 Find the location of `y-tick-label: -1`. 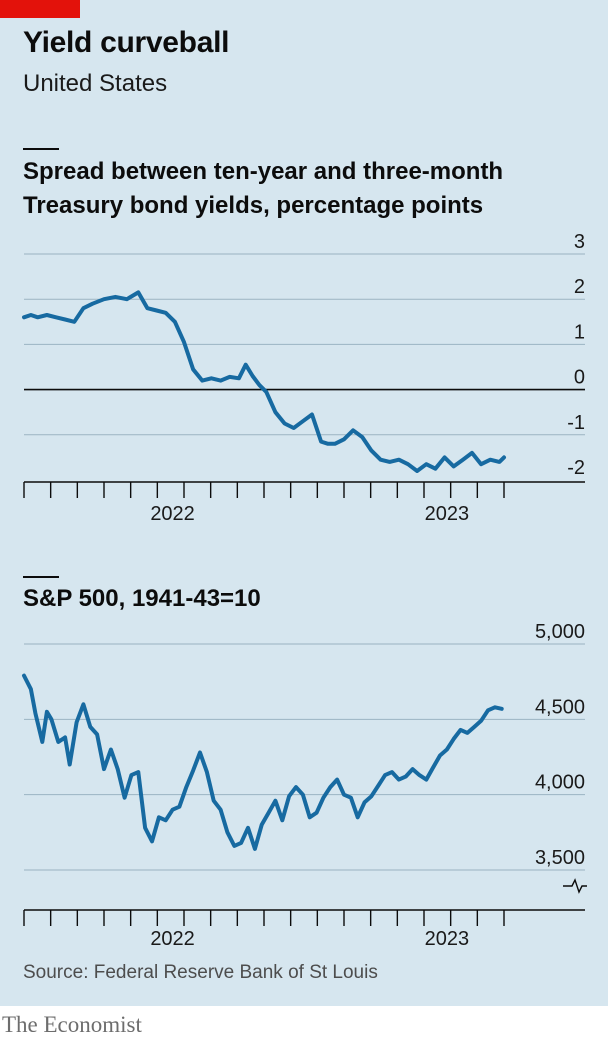

y-tick-label: -1 is located at coordinates (576, 423).